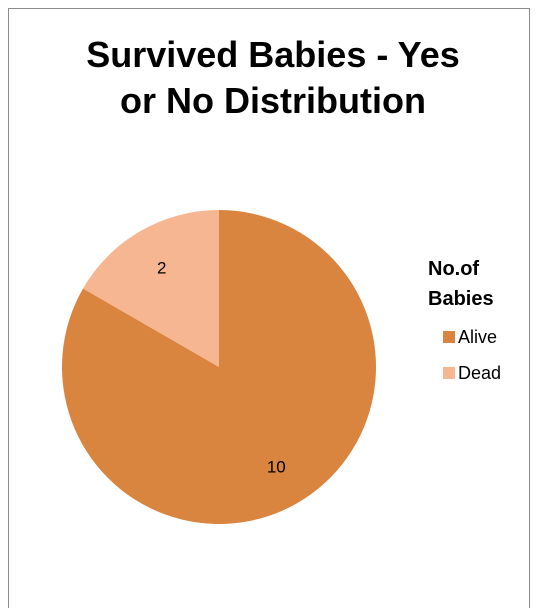  What do you see at coordinates (273, 54) in the screenshot?
I see `chart-title-line-1: Survived Babies - Yes` at bounding box center [273, 54].